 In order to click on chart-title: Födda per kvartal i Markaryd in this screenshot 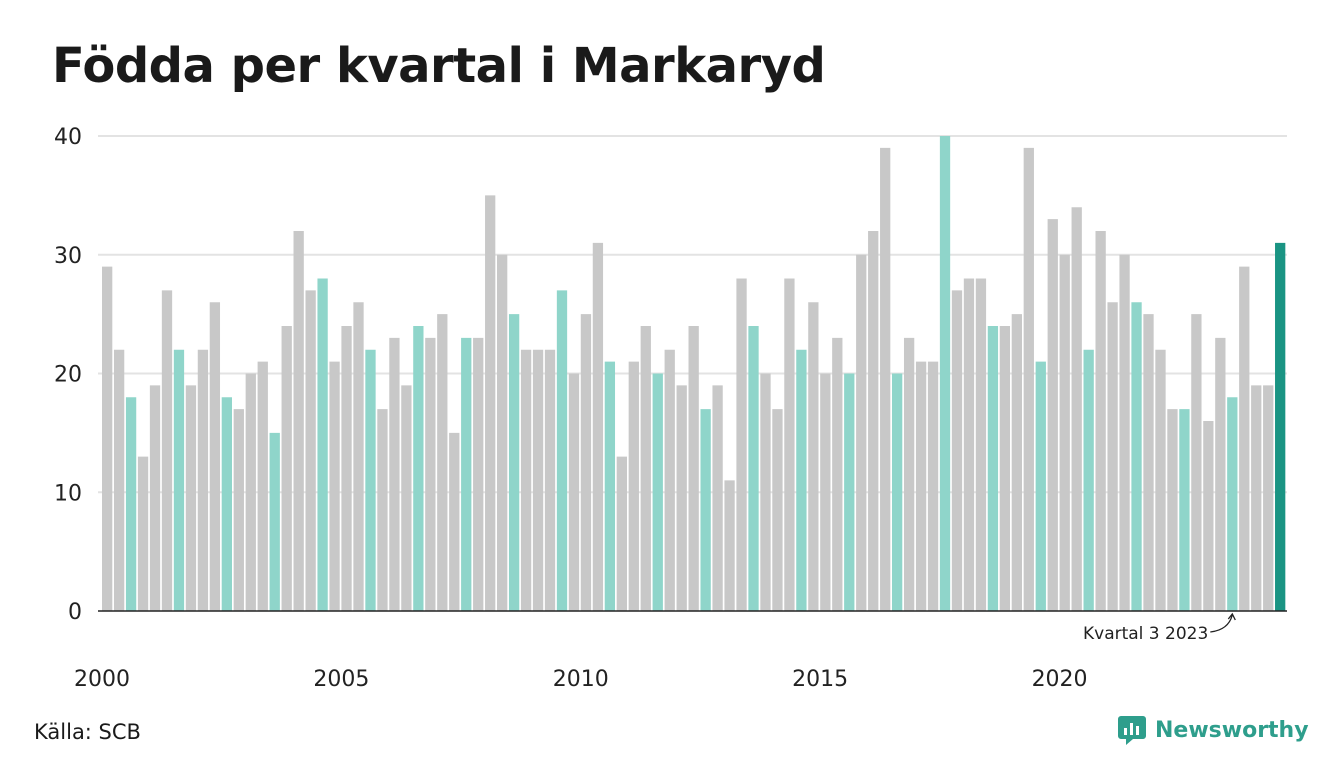, I will do `click(439, 66)`.